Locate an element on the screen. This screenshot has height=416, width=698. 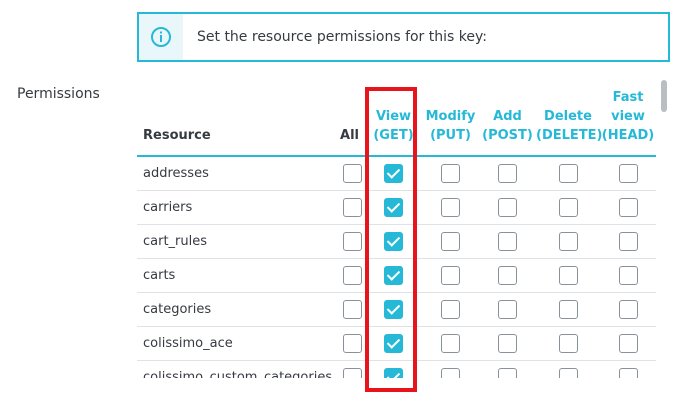
checkbox-delete-carts is located at coordinates (568, 275).